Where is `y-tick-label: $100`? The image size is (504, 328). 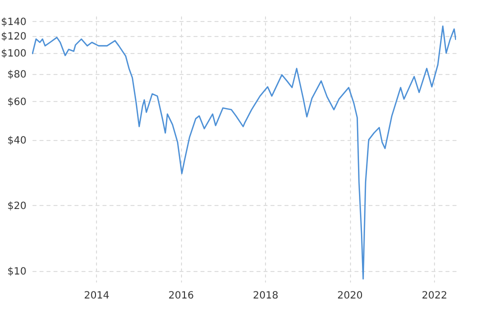 y-tick-label: $100 is located at coordinates (13, 54).